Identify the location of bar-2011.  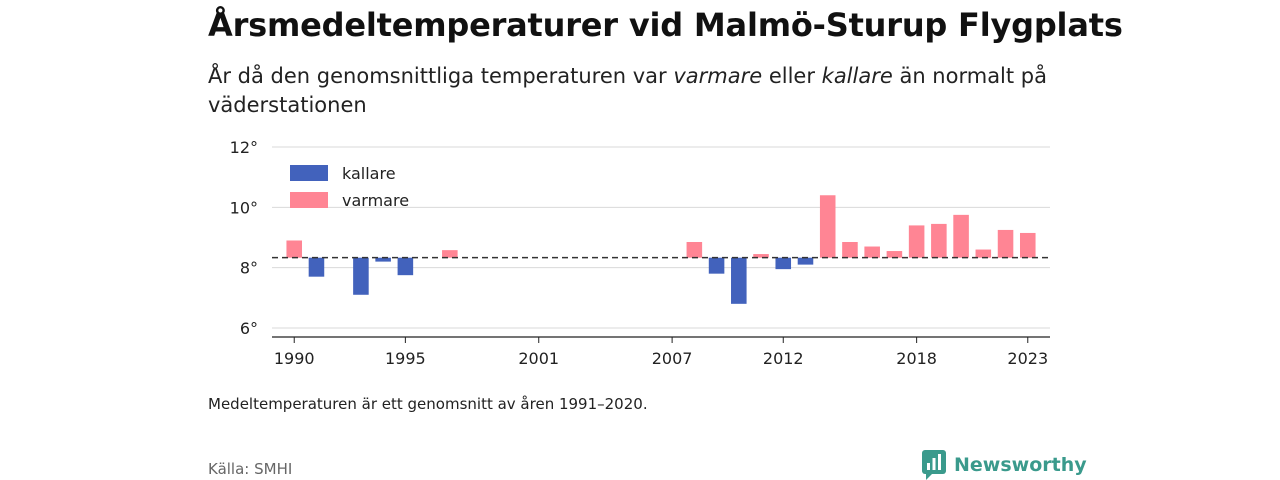
(761, 256).